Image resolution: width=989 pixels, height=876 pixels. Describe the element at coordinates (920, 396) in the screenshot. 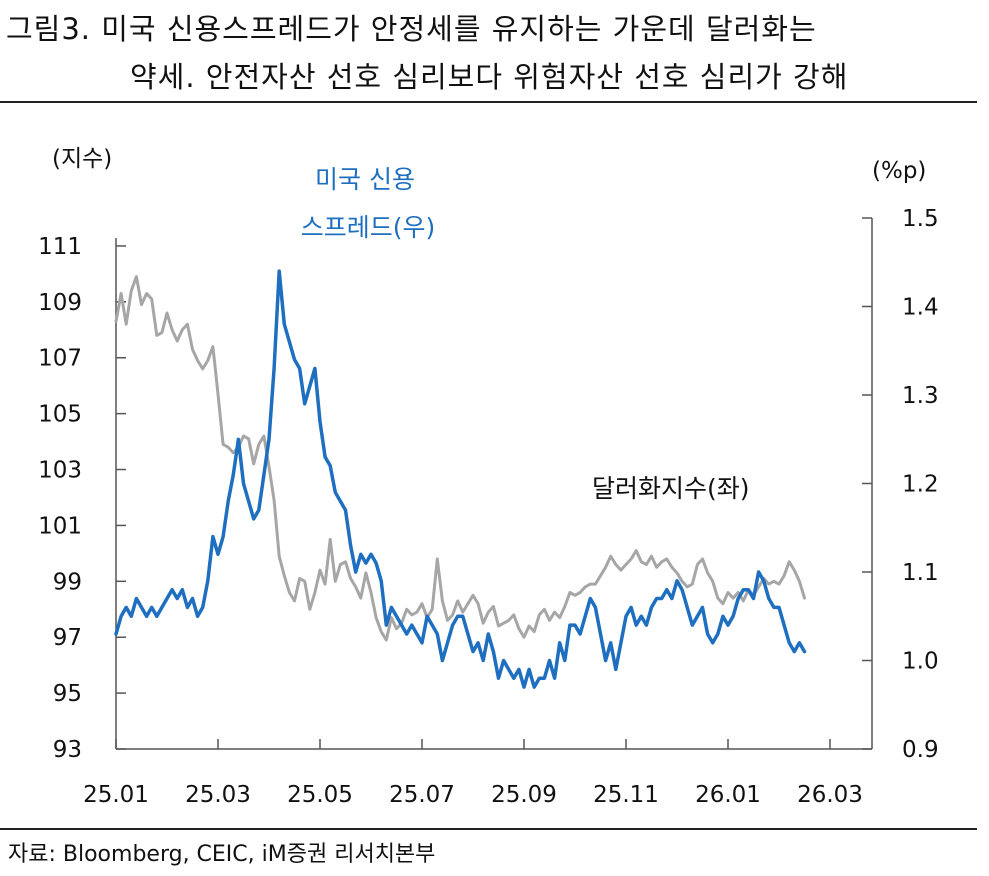

I see `y-right-tick-label: 1.3` at that location.